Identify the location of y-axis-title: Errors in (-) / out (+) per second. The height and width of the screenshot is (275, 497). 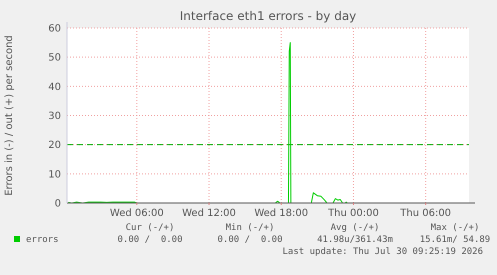
(9, 115).